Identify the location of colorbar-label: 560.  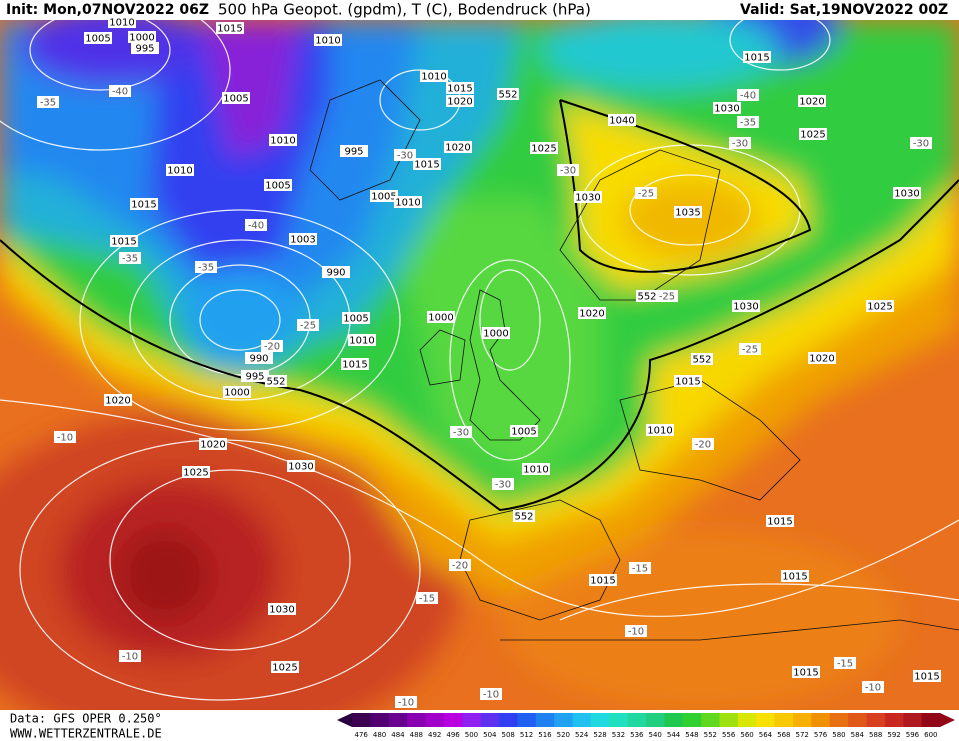
(746, 735).